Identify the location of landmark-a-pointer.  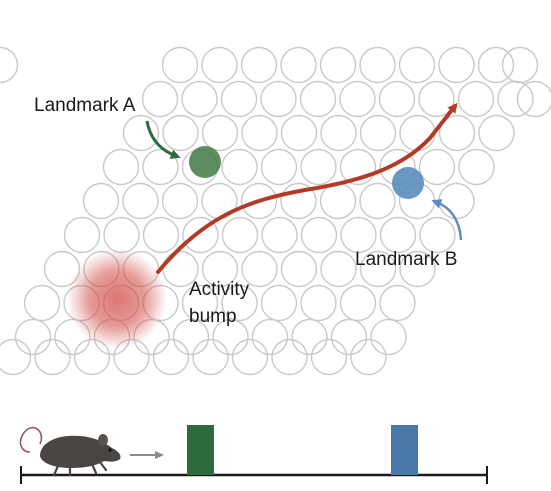
(163, 139).